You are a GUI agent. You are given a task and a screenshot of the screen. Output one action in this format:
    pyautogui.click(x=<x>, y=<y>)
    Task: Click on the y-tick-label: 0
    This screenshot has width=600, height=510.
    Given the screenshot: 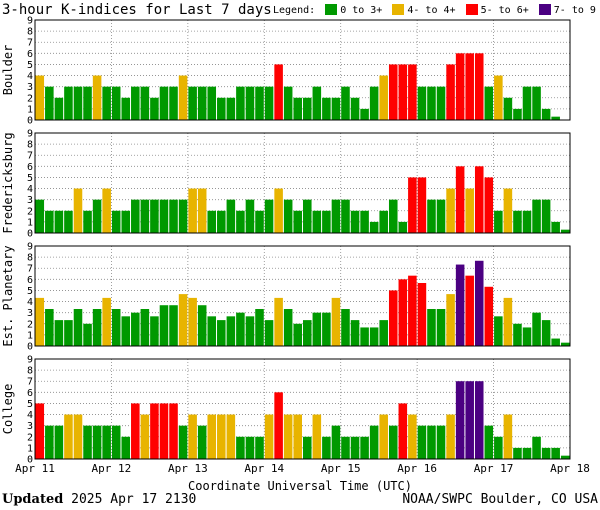 What is the action you would take?
    pyautogui.click(x=30, y=121)
    